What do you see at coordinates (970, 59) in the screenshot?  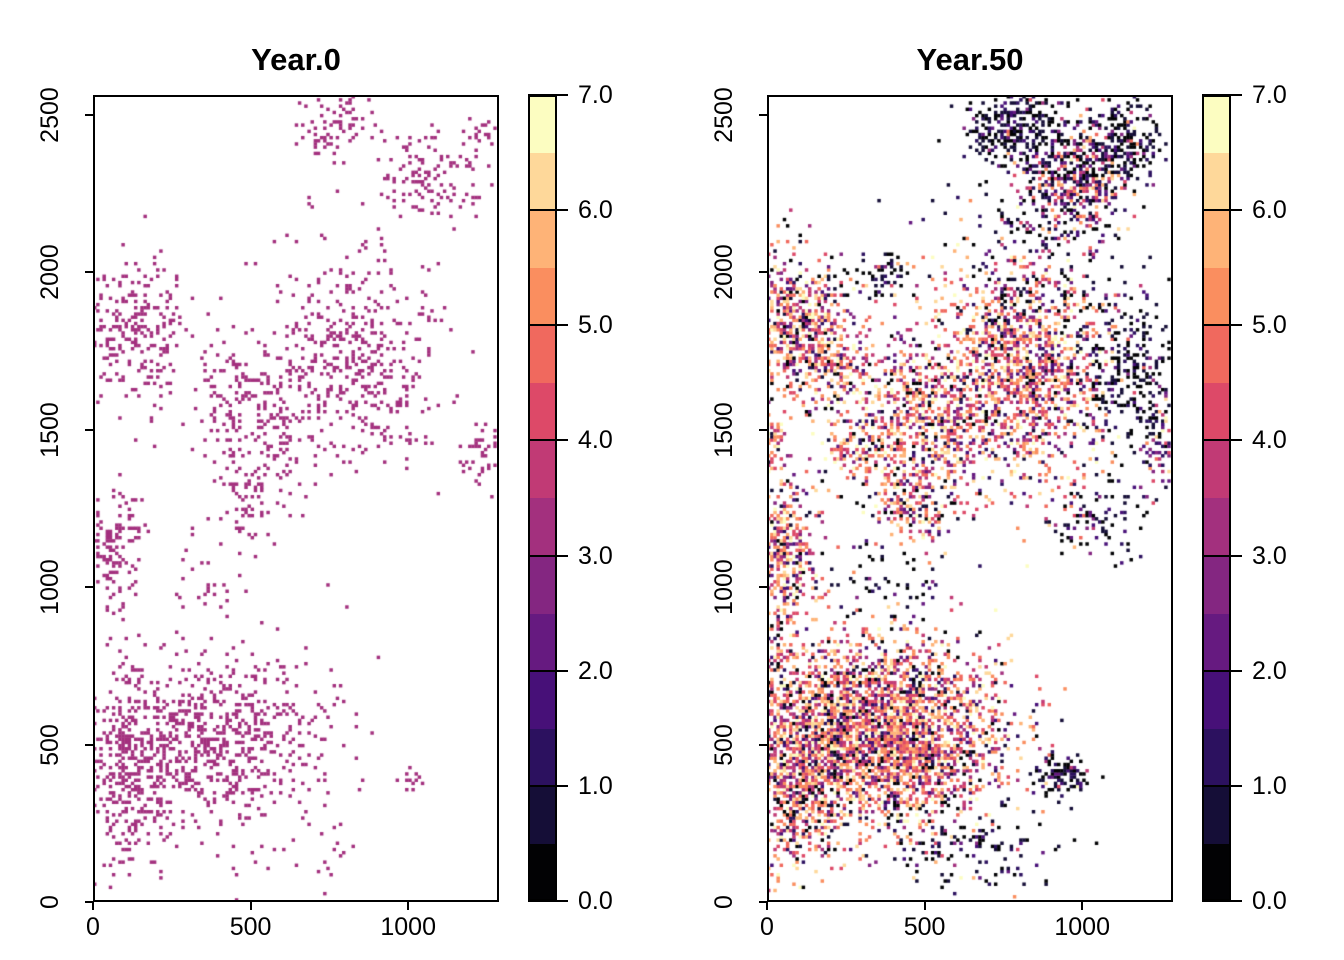 I see `panel-title-year50: Year.50` at bounding box center [970, 59].